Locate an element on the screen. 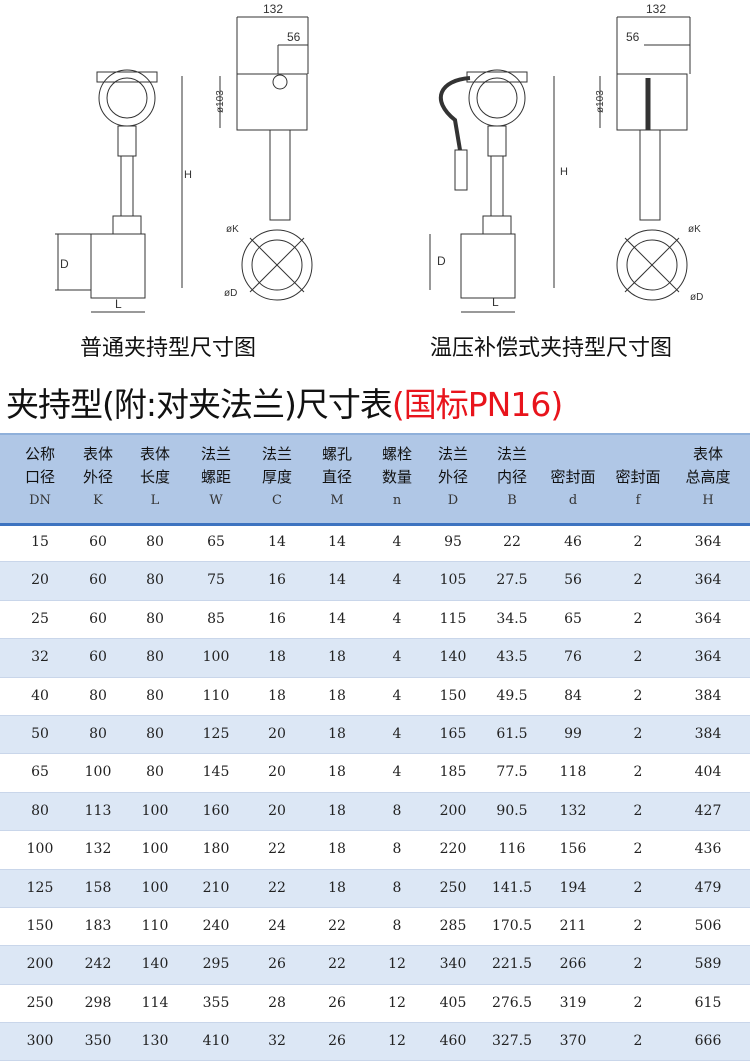 This screenshot has height=1061, width=750. table-cell: 221.5 is located at coordinates (512, 964).